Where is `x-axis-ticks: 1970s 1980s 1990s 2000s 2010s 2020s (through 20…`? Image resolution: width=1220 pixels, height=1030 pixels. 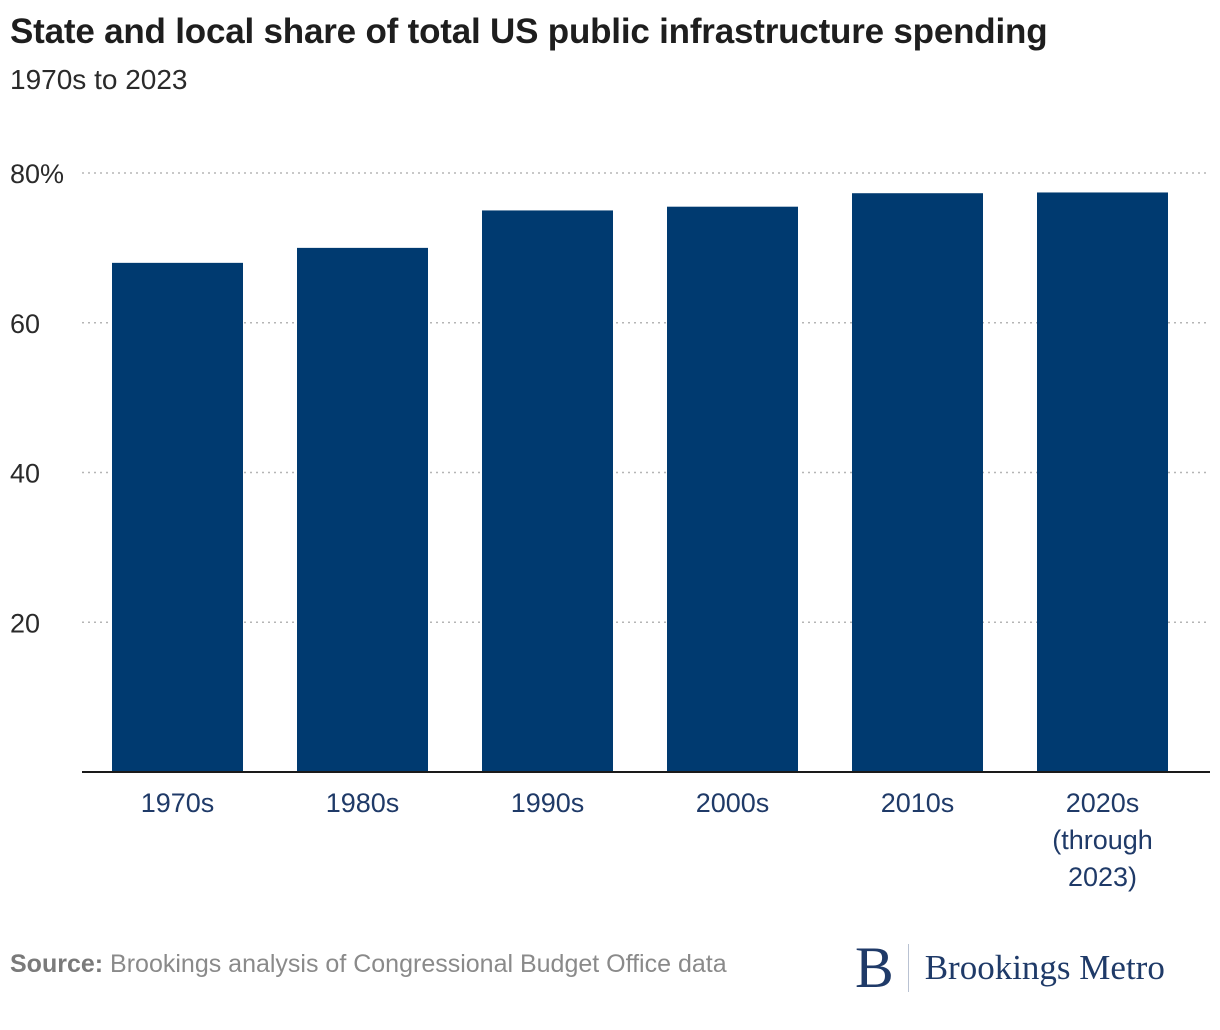
x-axis-ticks: 1970s 1980s 1990s 2000s 2010s 2020s (through 20… is located at coordinates (647, 840).